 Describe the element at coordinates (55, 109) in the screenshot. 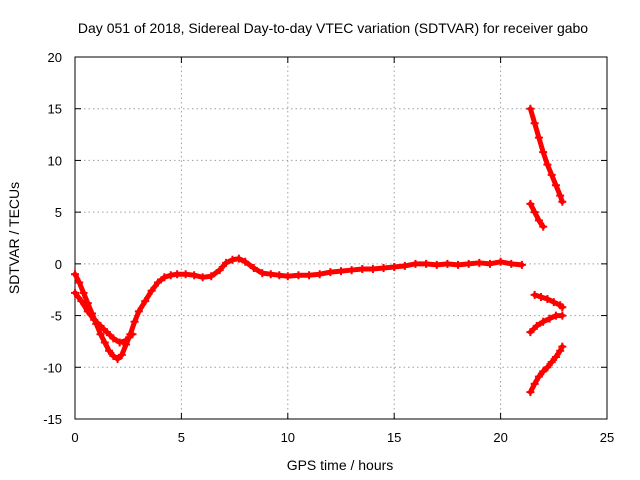

I see `y-tick-label: 15` at that location.